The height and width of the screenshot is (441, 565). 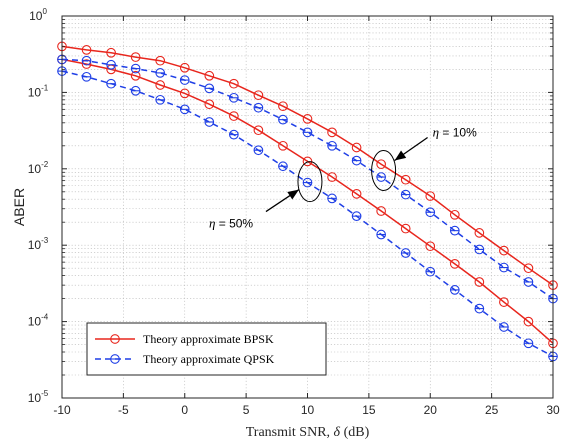 What do you see at coordinates (436, 132) in the screenshot?
I see `annotation-symbol: η` at bounding box center [436, 132].